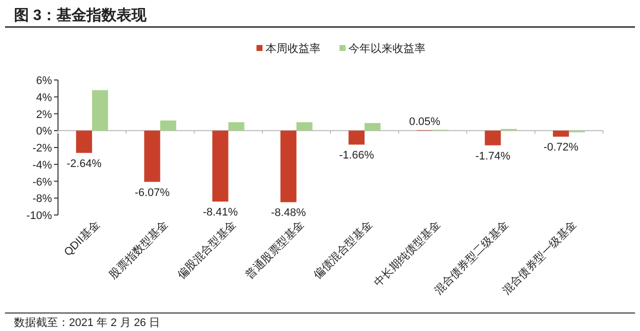  Describe the element at coordinates (356, 156) in the screenshot. I see `data-label: -1.66%` at that location.